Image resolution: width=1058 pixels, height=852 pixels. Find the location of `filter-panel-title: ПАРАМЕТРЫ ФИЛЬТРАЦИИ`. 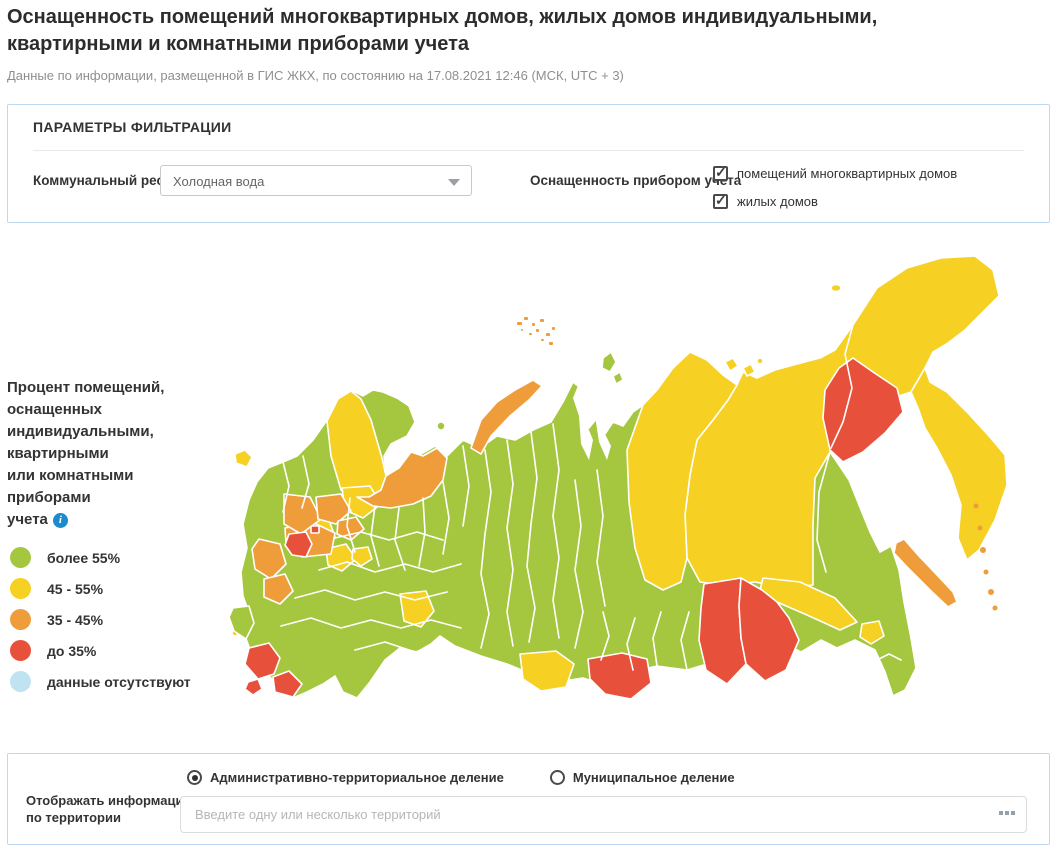

filter-panel-title: ПАРАМЕТРЫ ФИЛЬТРАЦИИ is located at coordinates (132, 127).